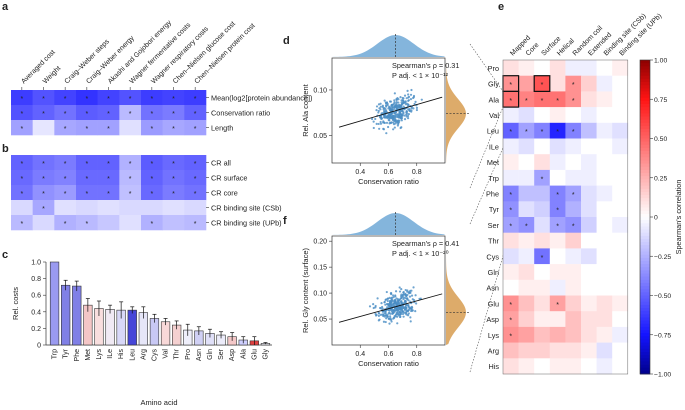 The width and height of the screenshot is (685, 410). Describe the element at coordinates (246, 223) in the screenshot. I see `panel-b-row-label: CR binding site (UPb)` at that location.